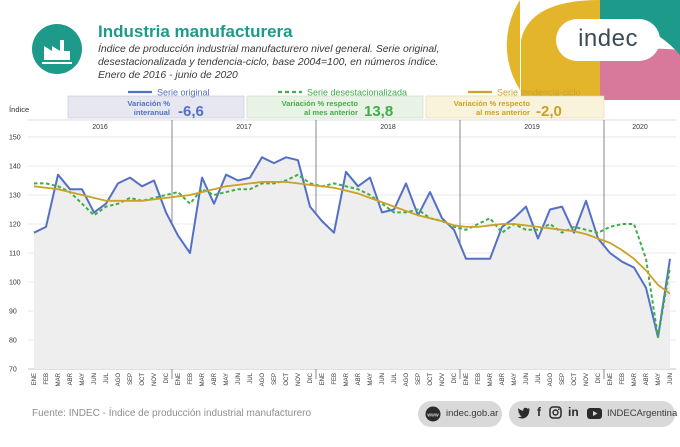 The width and height of the screenshot is (680, 447). What do you see at coordinates (532, 127) in the screenshot?
I see `year-label: 2019` at bounding box center [532, 127].